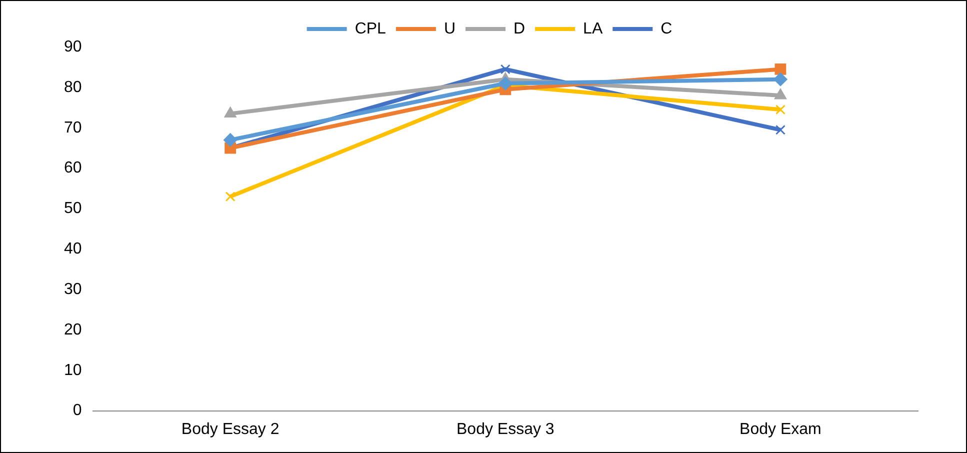  I want to click on x-tick-label: Body Exam, so click(781, 429).